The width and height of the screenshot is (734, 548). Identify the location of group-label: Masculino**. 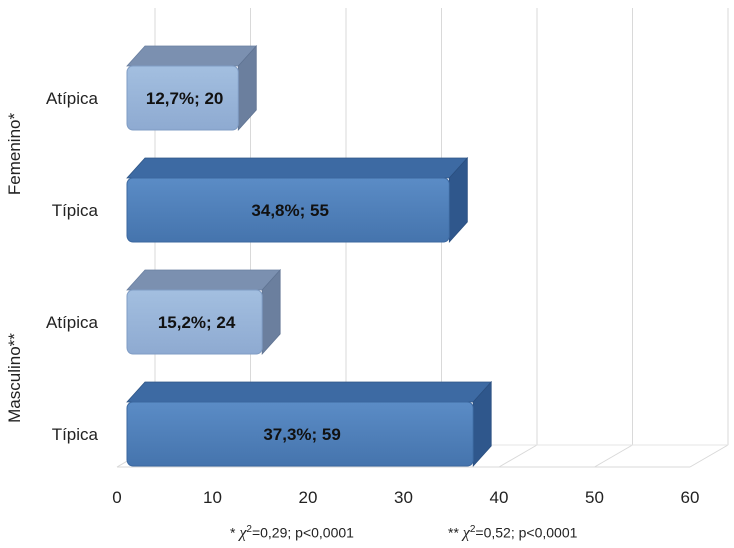
(14, 378).